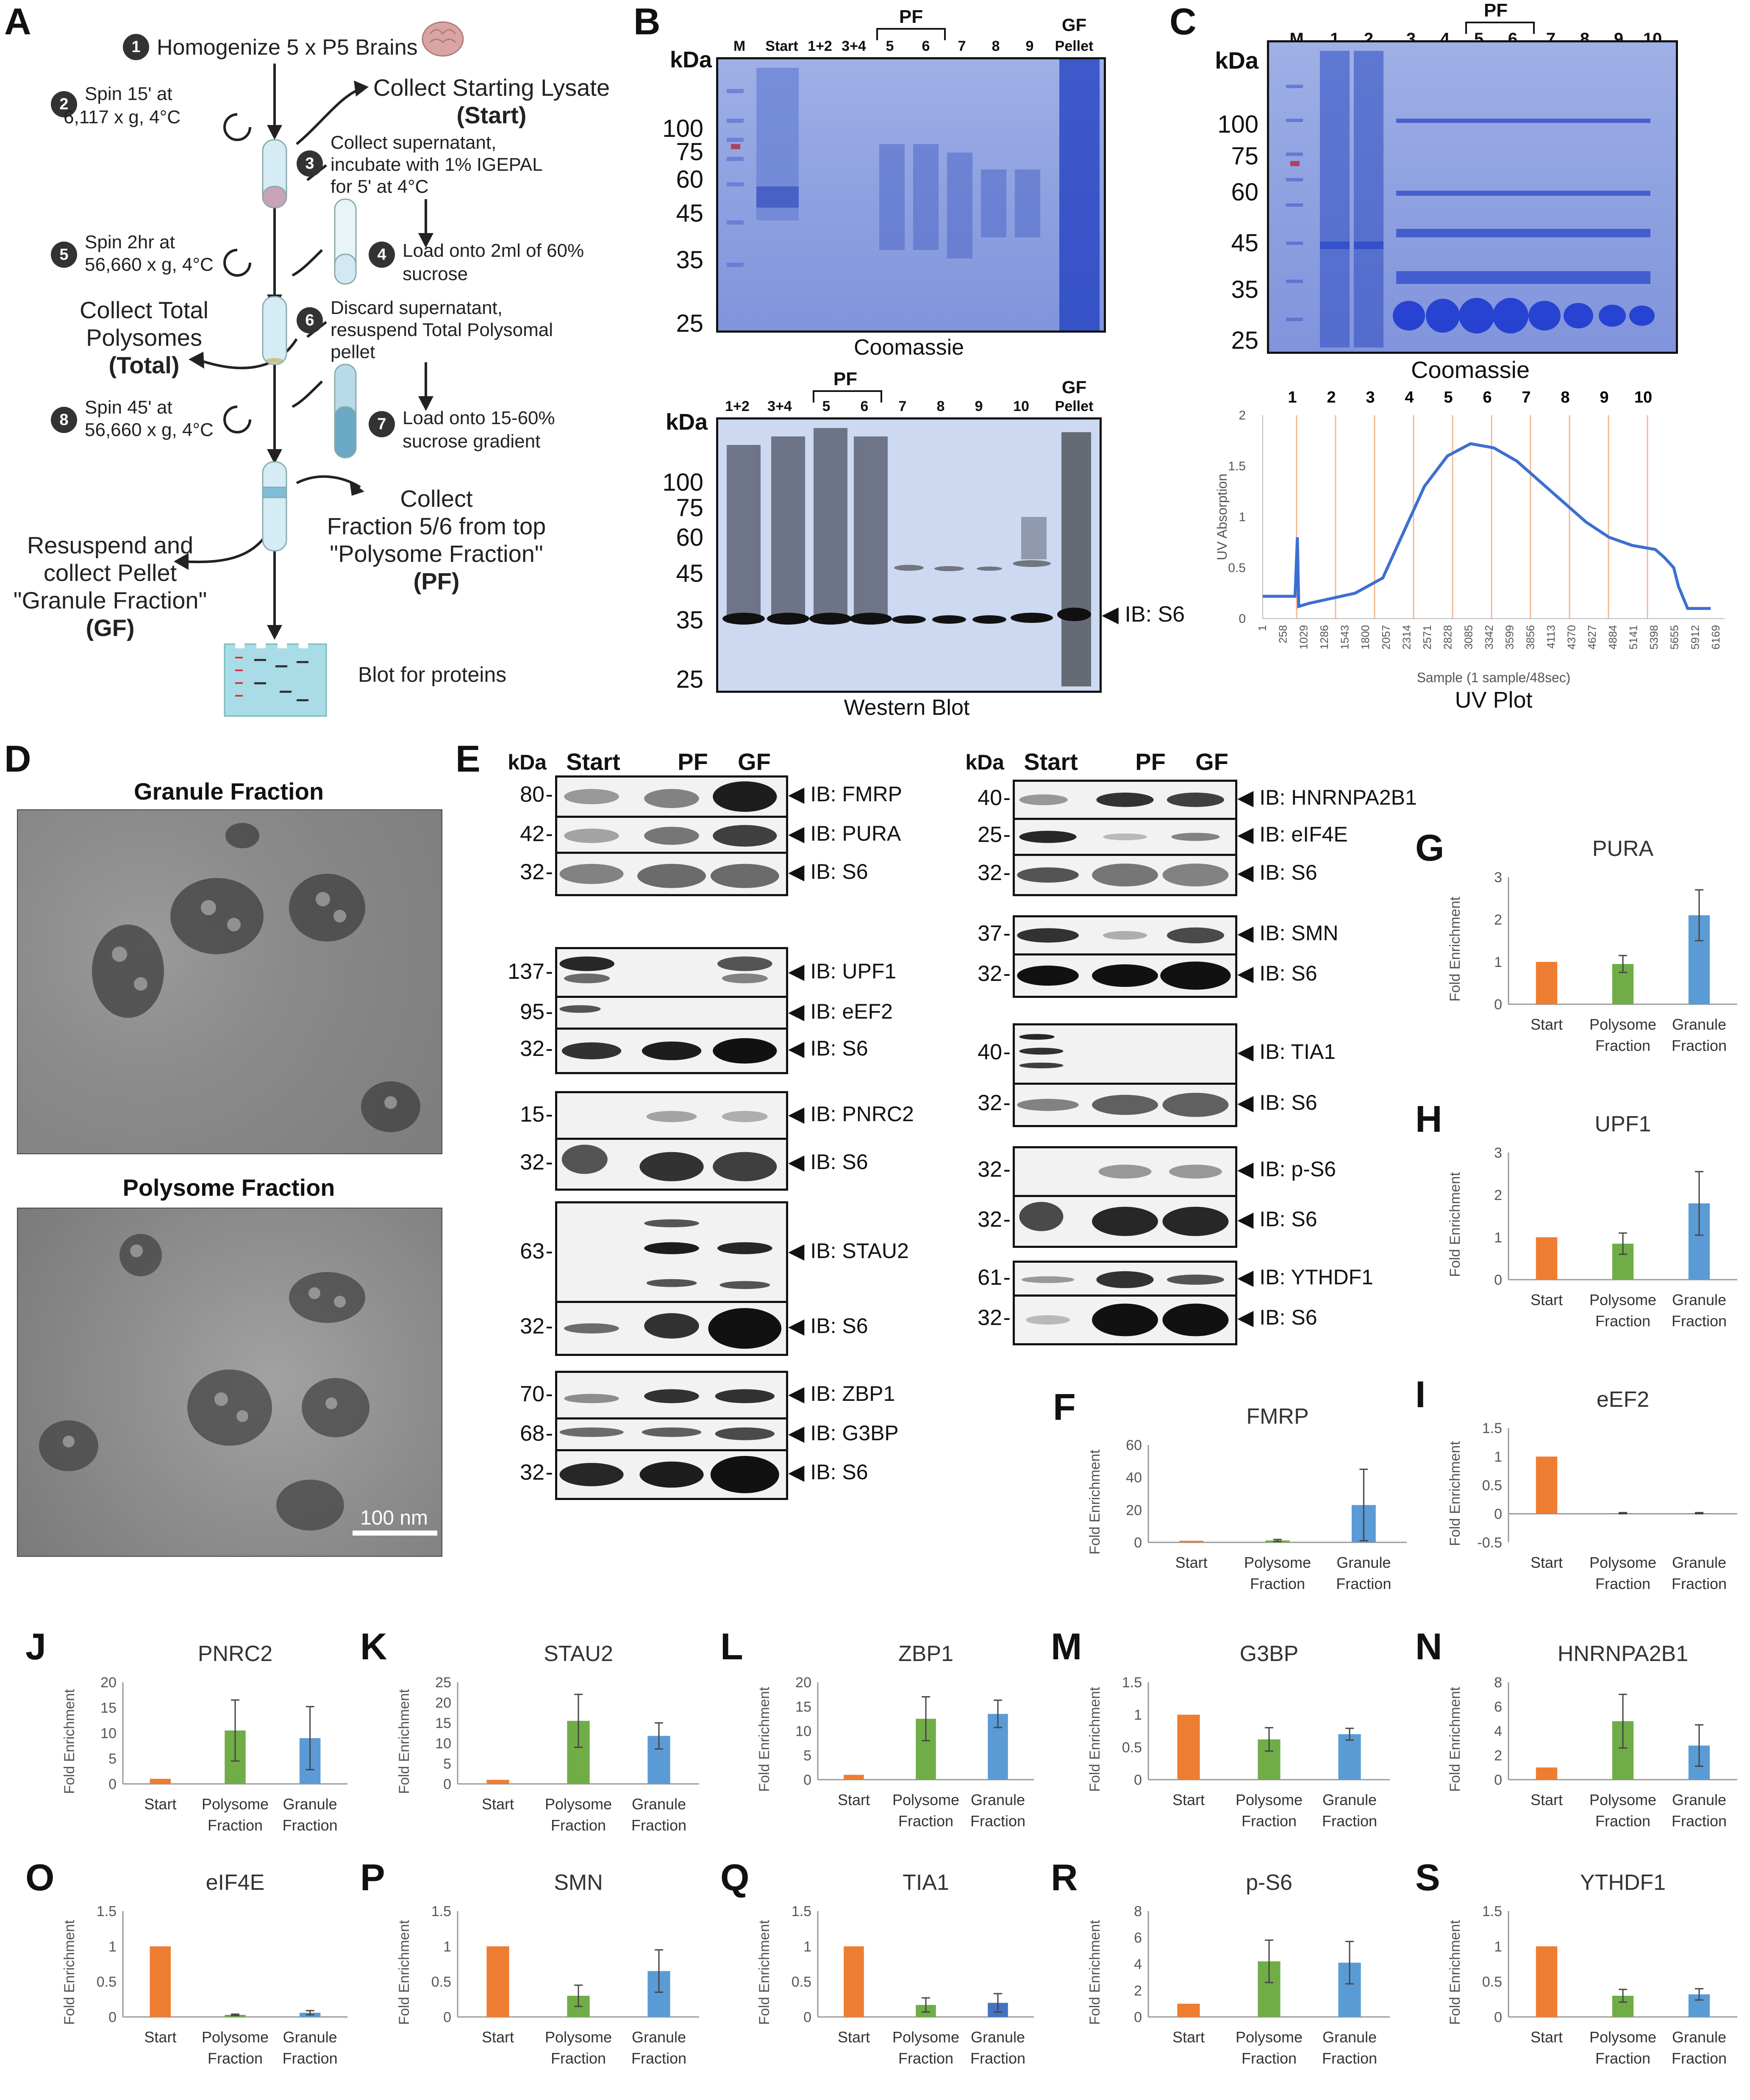  What do you see at coordinates (990, 1051) in the screenshot?
I see `e-right-blot-6-kda: 40` at bounding box center [990, 1051].